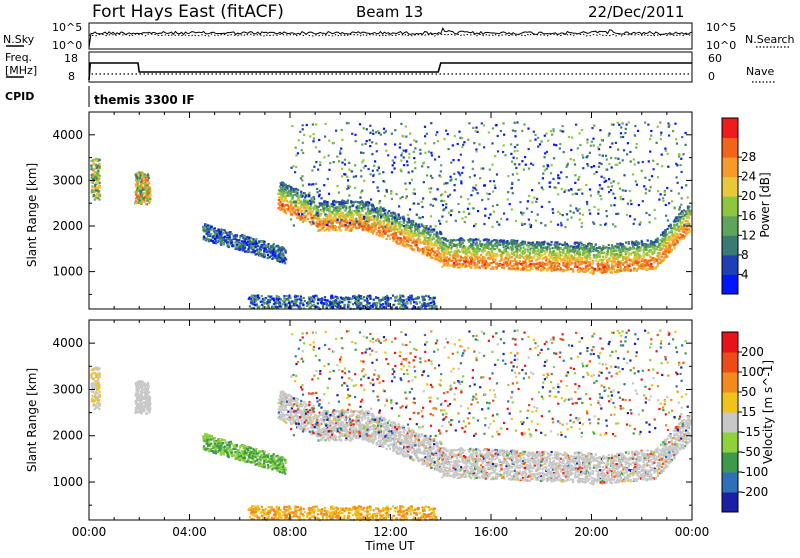 The image size is (800, 558). What do you see at coordinates (18, 57) in the screenshot?
I see `freq-left-label-1: Freq.` at bounding box center [18, 57].